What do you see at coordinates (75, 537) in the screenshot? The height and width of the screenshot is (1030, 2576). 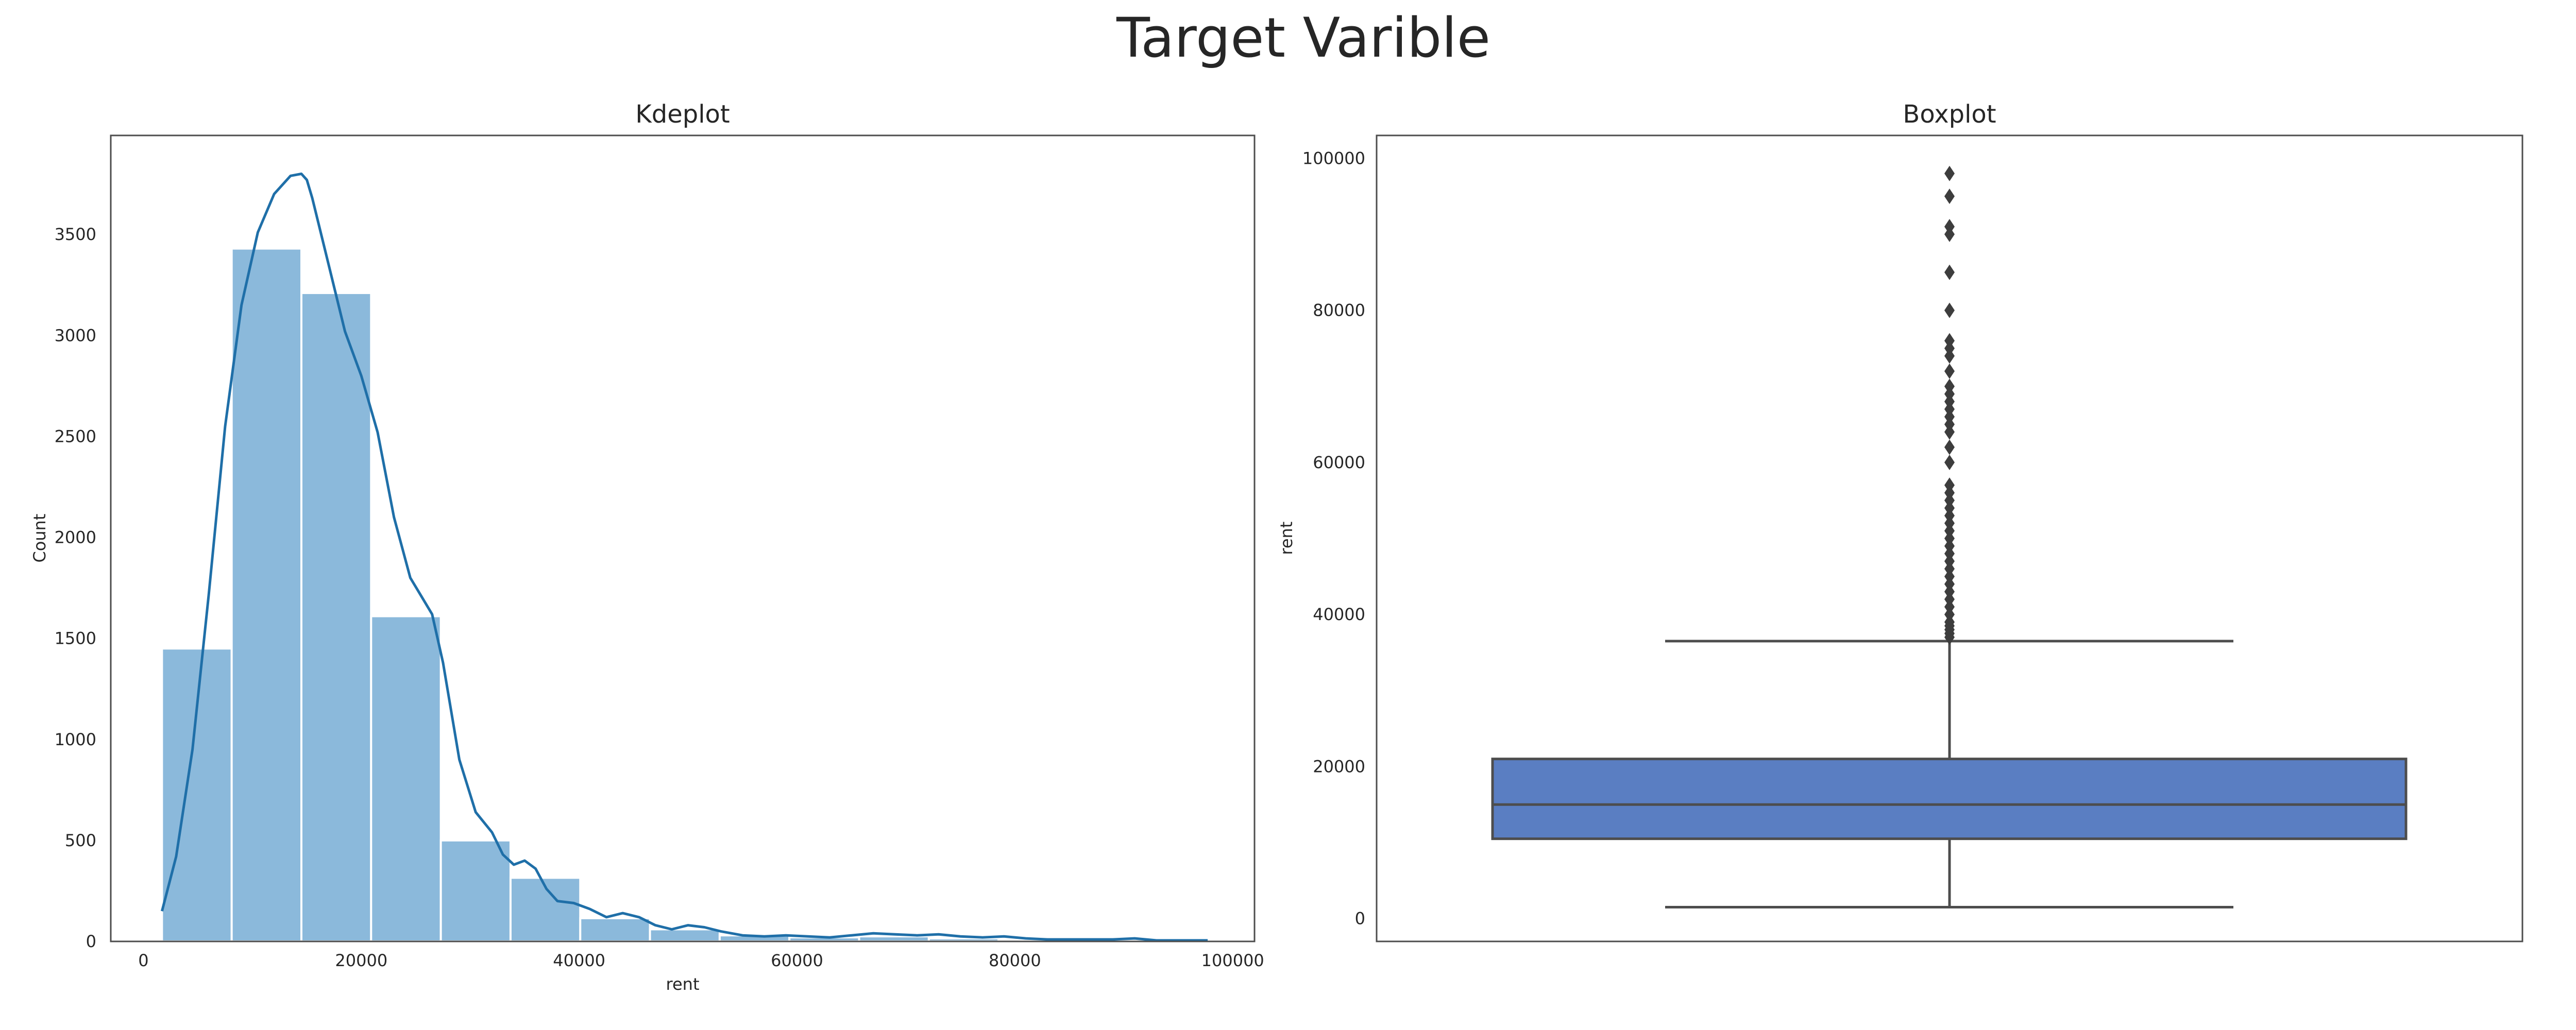 I see `y-tick-label: 2000` at bounding box center [75, 537].